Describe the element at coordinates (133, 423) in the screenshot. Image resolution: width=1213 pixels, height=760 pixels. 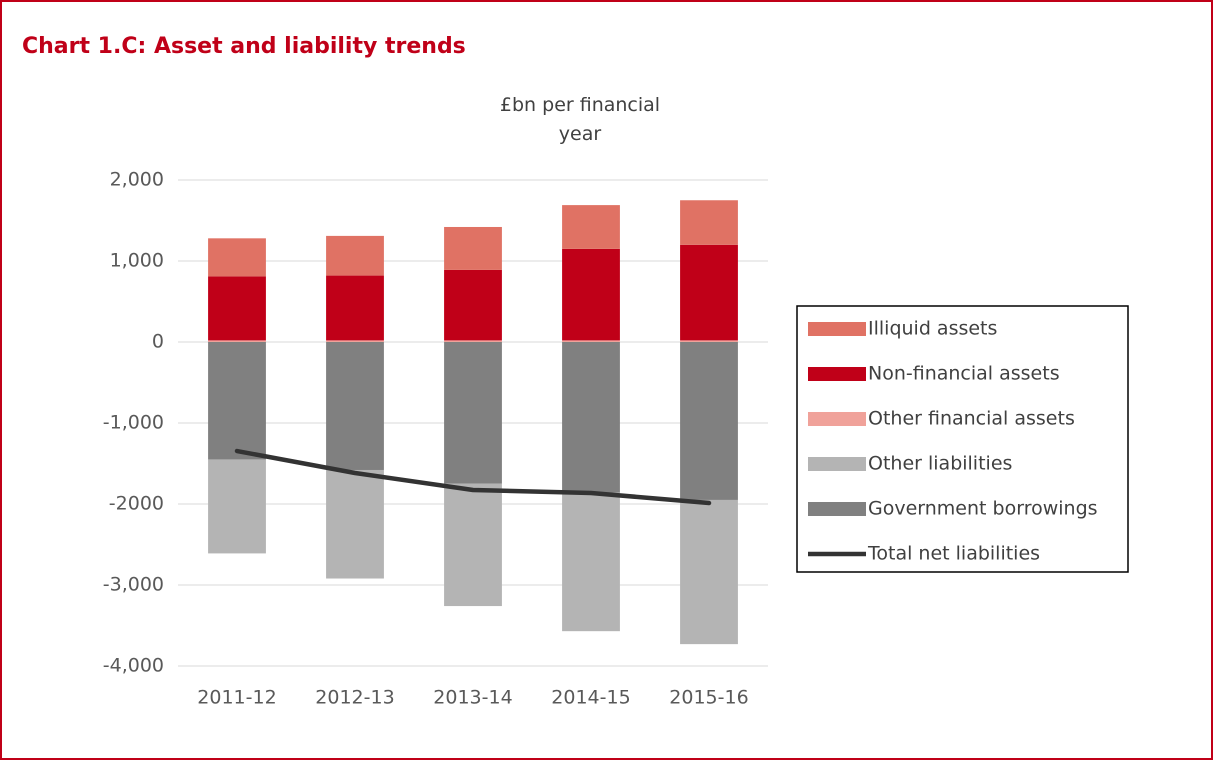
I see `y-tick-label: -1,000` at that location.